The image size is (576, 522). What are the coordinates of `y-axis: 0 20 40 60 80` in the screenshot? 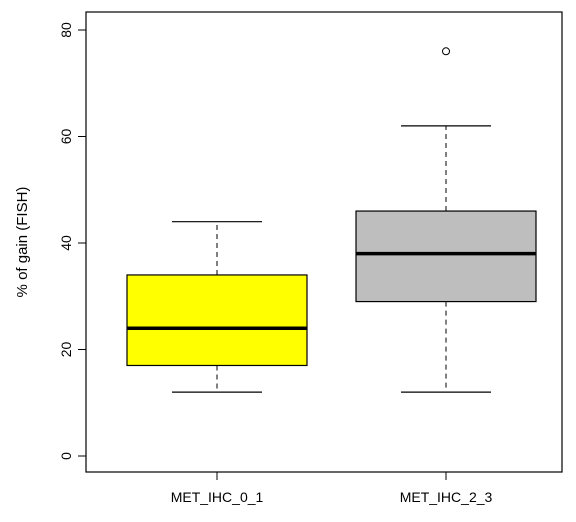 It's located at (72, 241).